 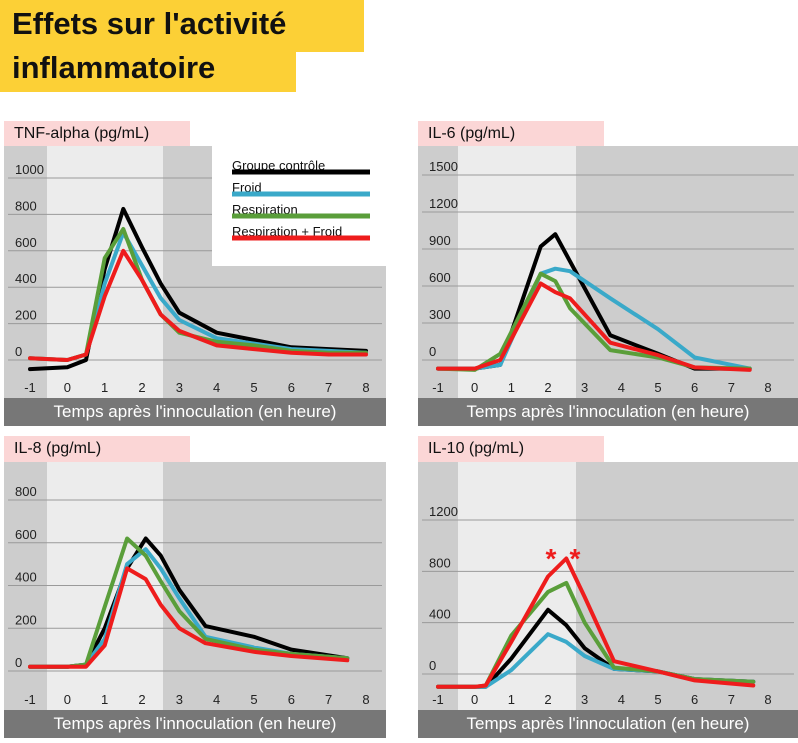 What do you see at coordinates (182, 26) in the screenshot?
I see `page-title-line-1: Effets sur l'activité` at bounding box center [182, 26].